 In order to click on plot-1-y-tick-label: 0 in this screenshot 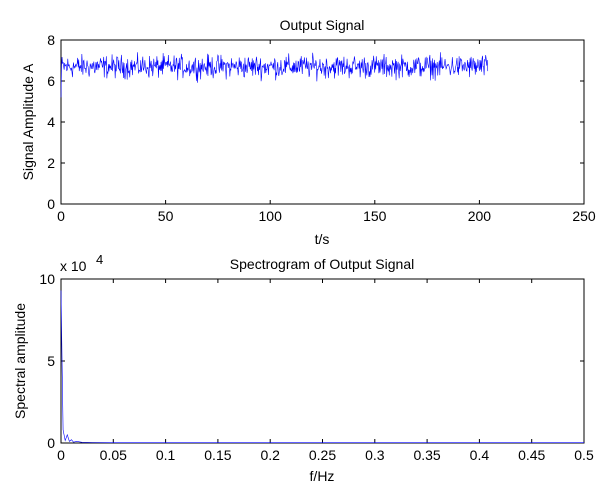, I will do `click(51, 204)`.